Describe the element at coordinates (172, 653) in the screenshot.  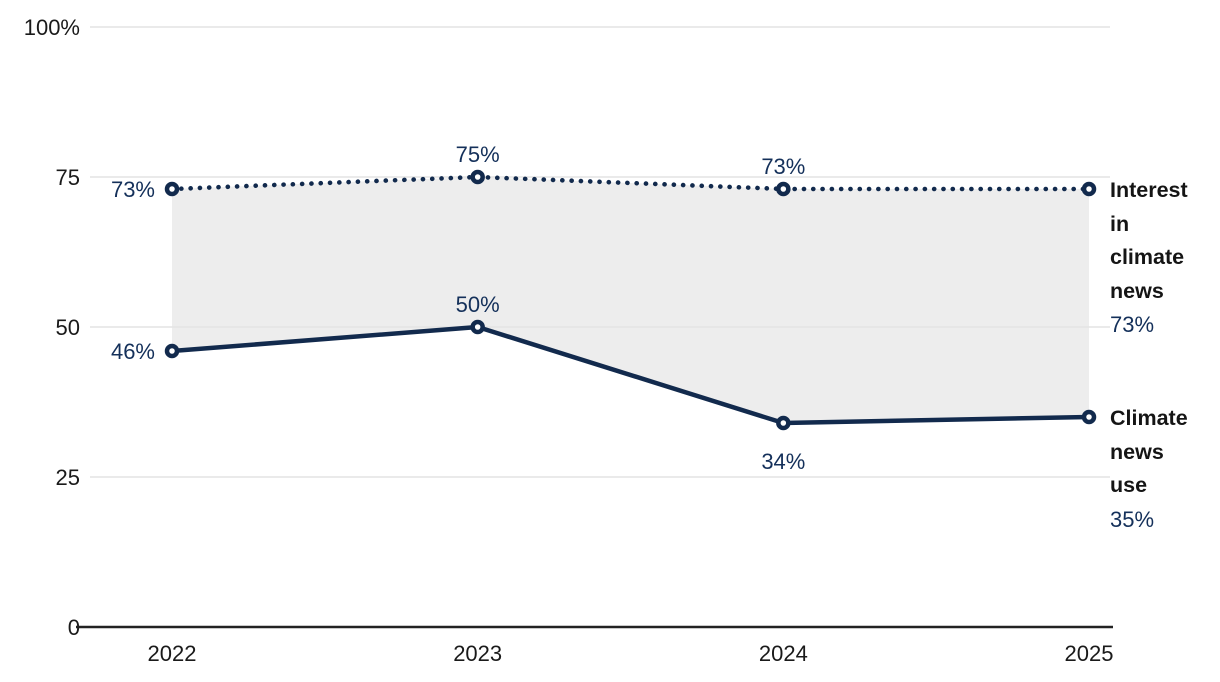
I see `x-axis-tick-label: 2022` at that location.